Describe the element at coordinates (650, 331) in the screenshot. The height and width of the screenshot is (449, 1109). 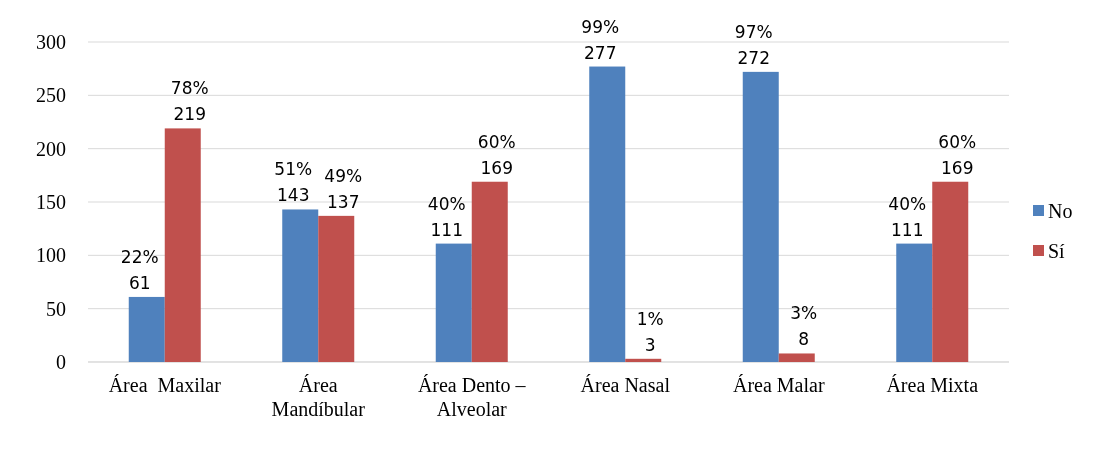
I see `data-label: 1% 3` at that location.